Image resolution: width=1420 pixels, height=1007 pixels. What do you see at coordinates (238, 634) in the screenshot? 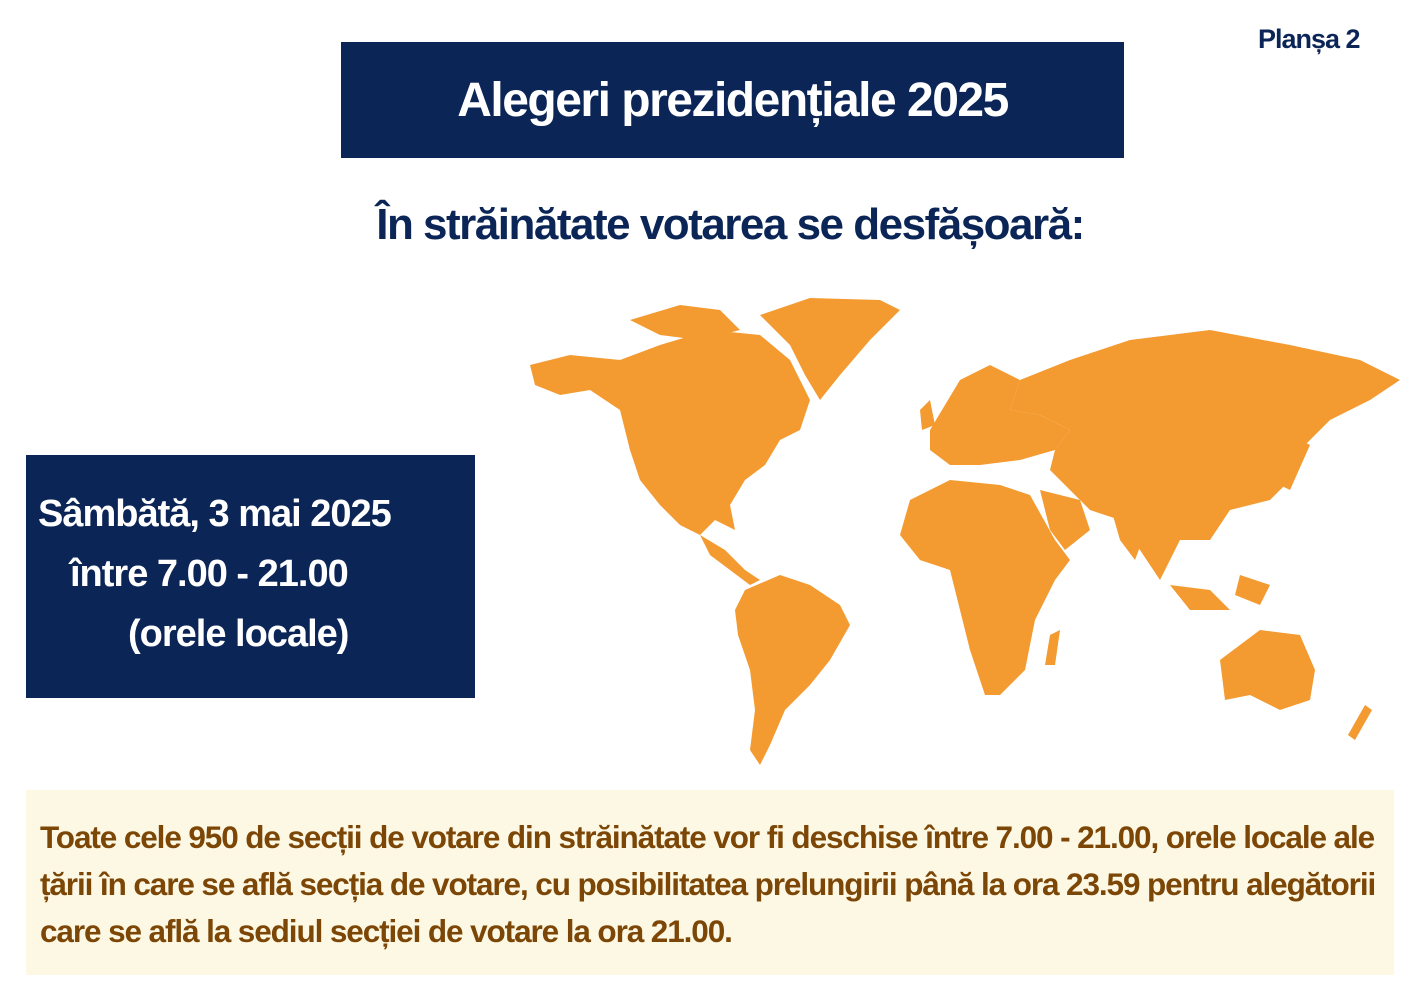
I see `schedule-note: (orele locale)` at bounding box center [238, 634].